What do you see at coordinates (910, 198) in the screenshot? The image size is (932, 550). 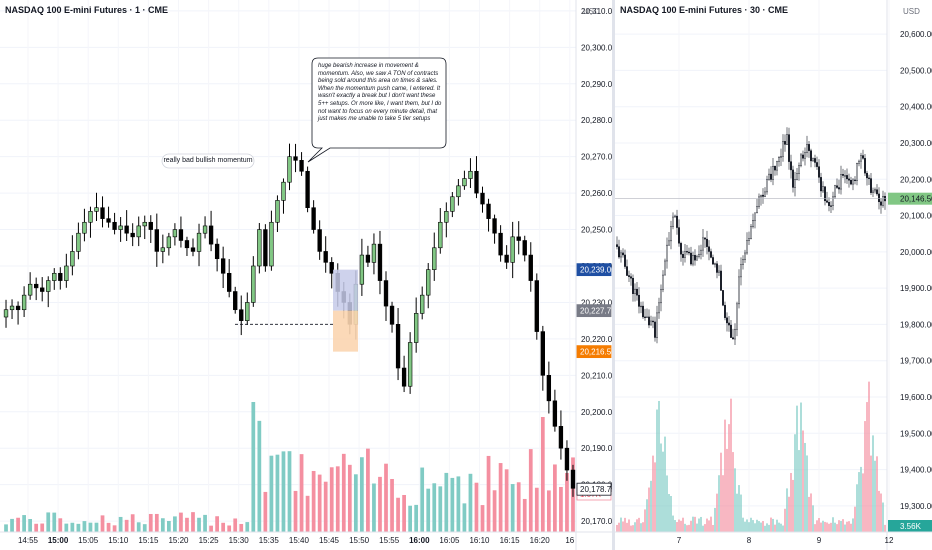 I see `last-price-tag` at bounding box center [910, 198].